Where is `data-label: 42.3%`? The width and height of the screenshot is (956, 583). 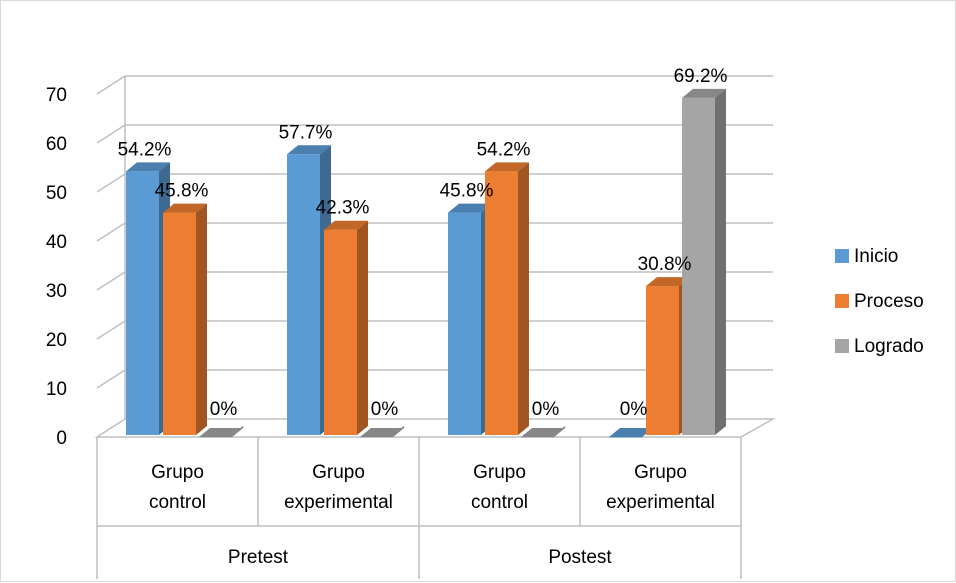
data-label: 42.3% is located at coordinates (343, 208).